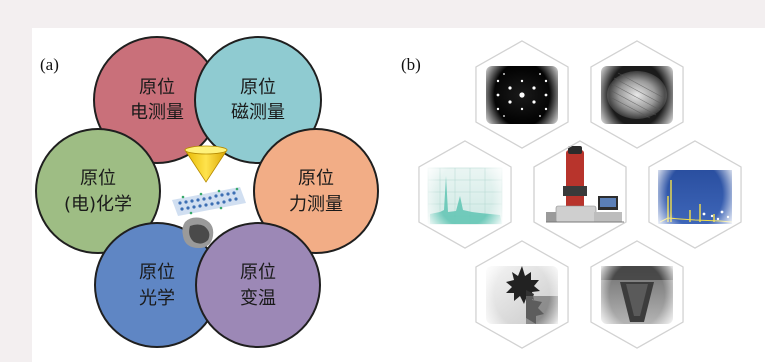 The height and width of the screenshot is (362, 765). I want to click on sample-atoms, so click(208, 201).